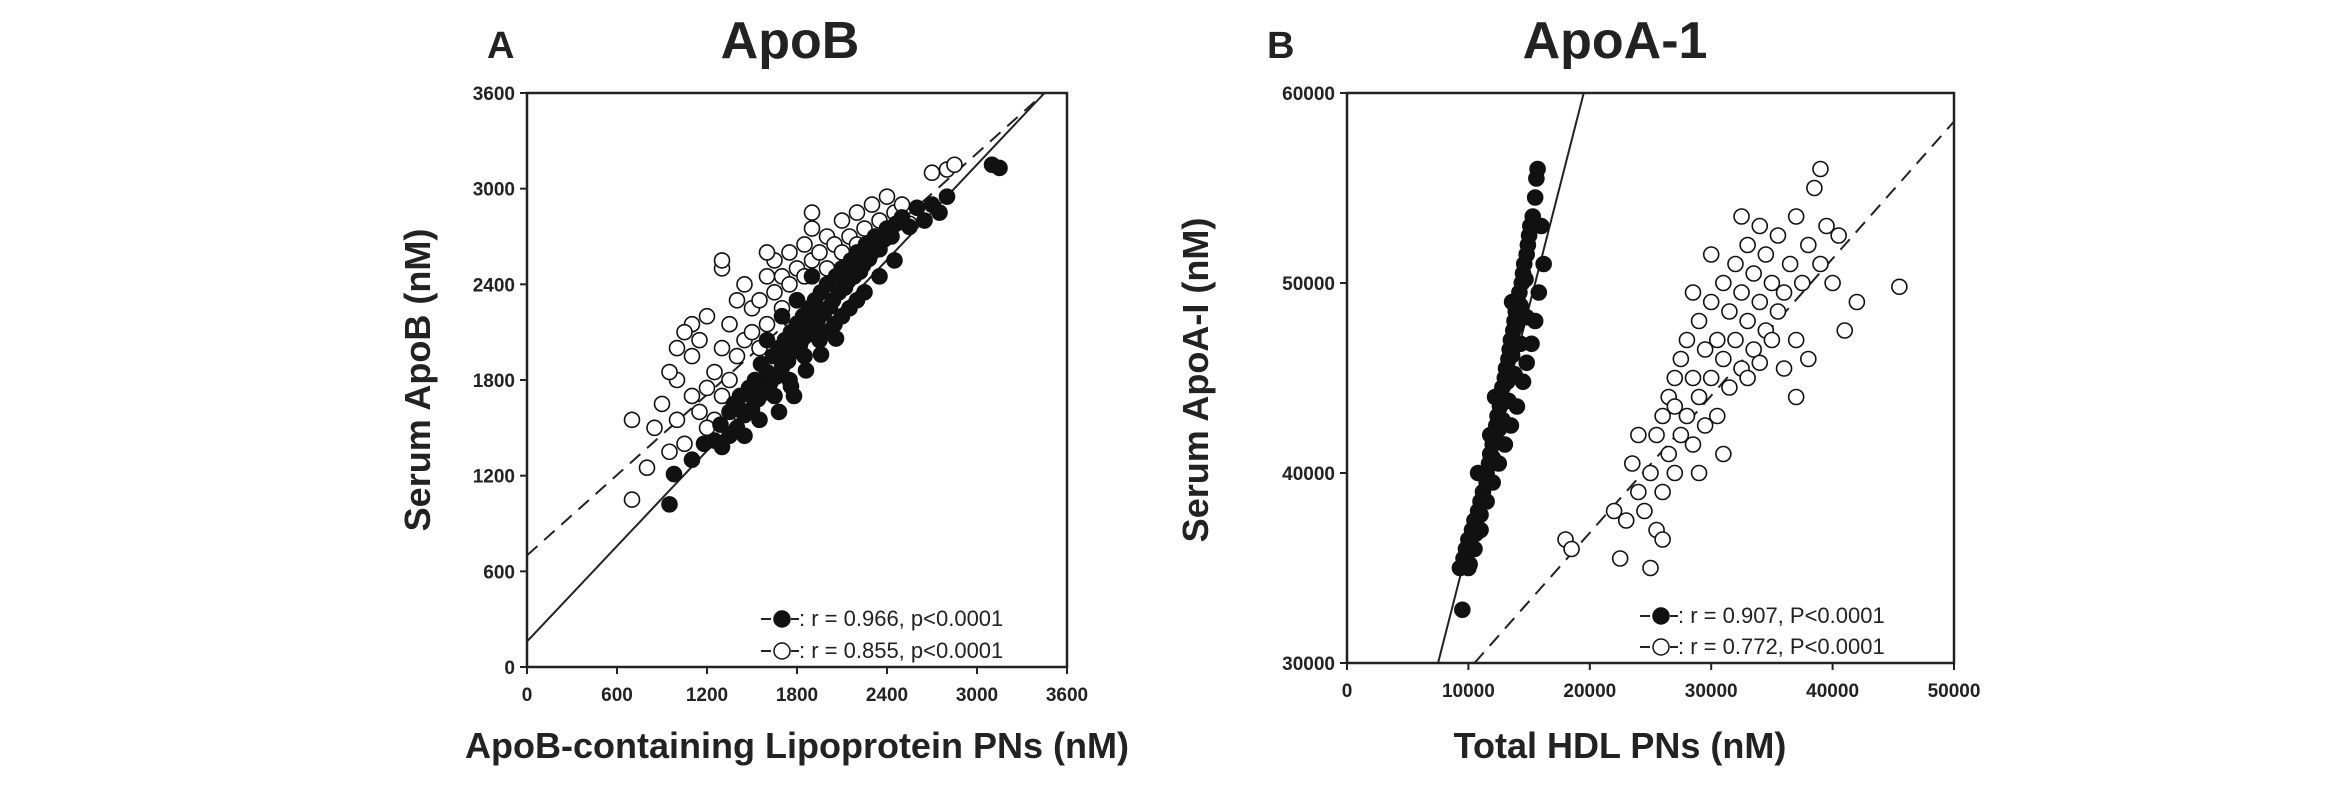  I want to click on panel-a-points, so click(815, 334).